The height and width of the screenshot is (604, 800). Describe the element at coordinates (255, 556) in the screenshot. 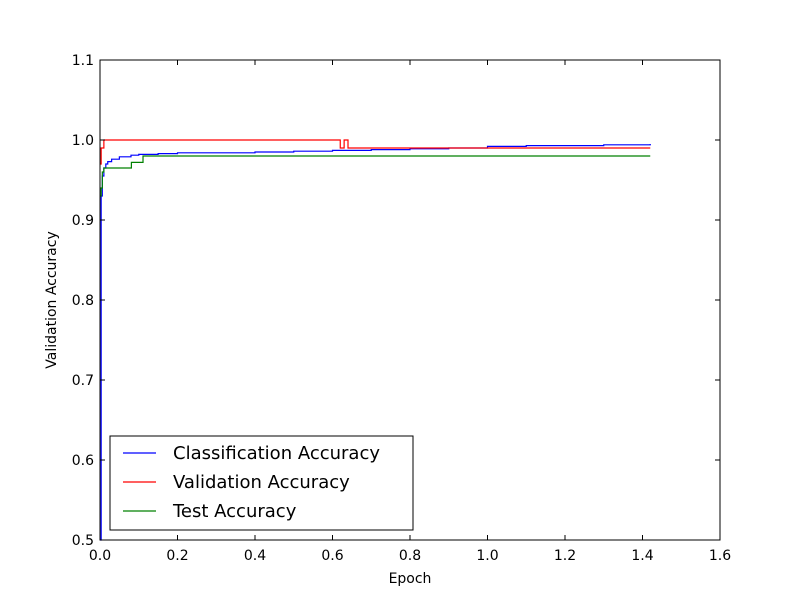

I see `x-tick-label: 0.4` at that location.